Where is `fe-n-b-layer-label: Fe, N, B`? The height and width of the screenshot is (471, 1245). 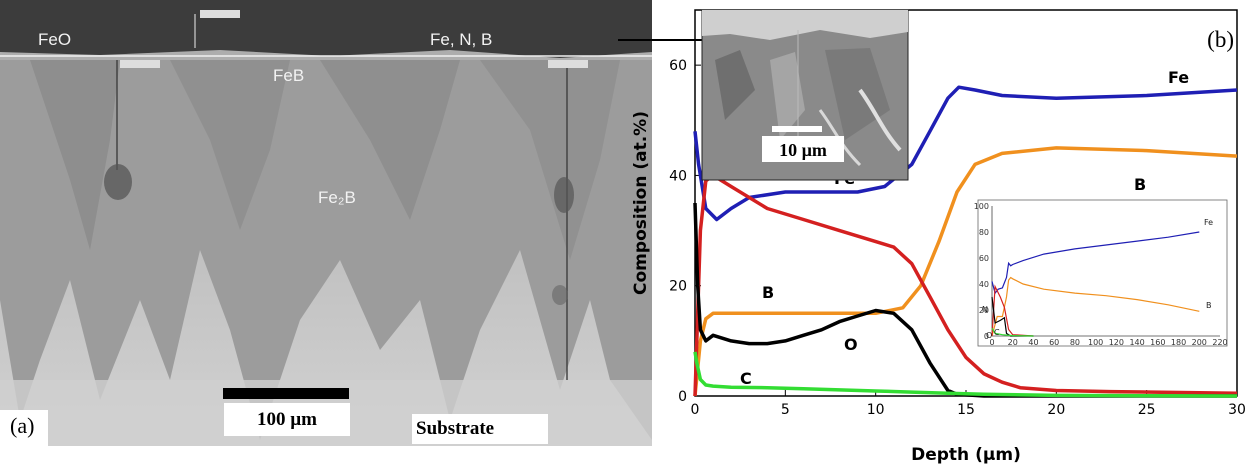 fe-n-b-layer-label: Fe, N, B is located at coordinates (461, 39).